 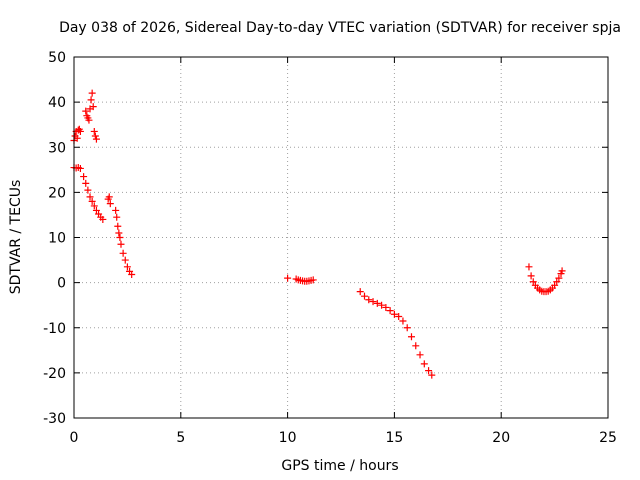 What do you see at coordinates (501, 438) in the screenshot?
I see `x-tick-label: 20` at bounding box center [501, 438].